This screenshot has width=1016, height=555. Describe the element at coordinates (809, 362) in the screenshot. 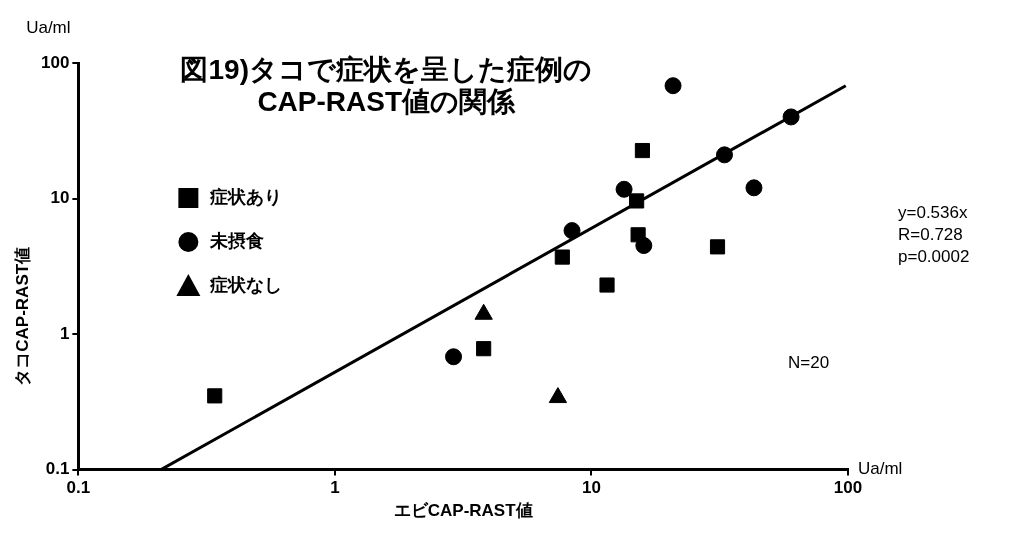

I see `annotation: N=20` at that location.